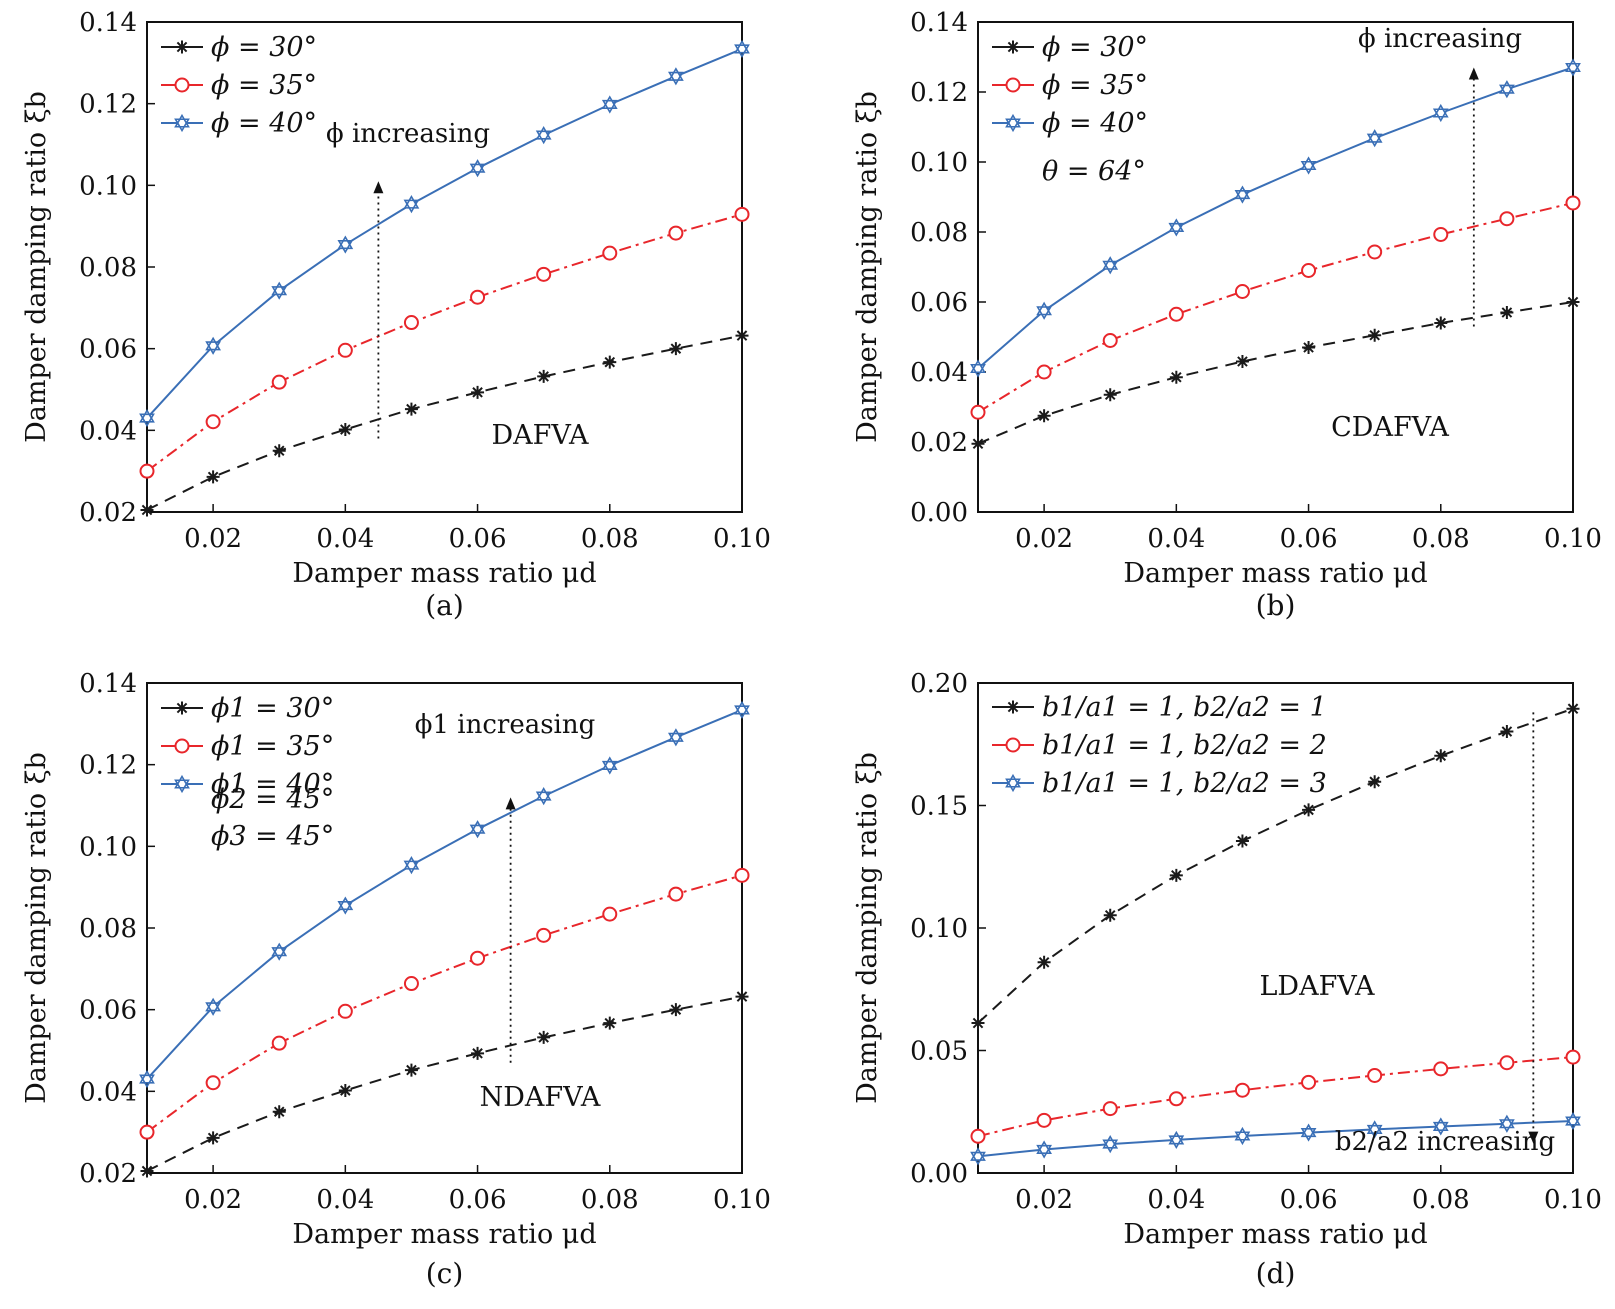 The width and height of the screenshot is (1615, 1309). I want to click on increasing-annotation: b2/a2 increasing, so click(1445, 1142).